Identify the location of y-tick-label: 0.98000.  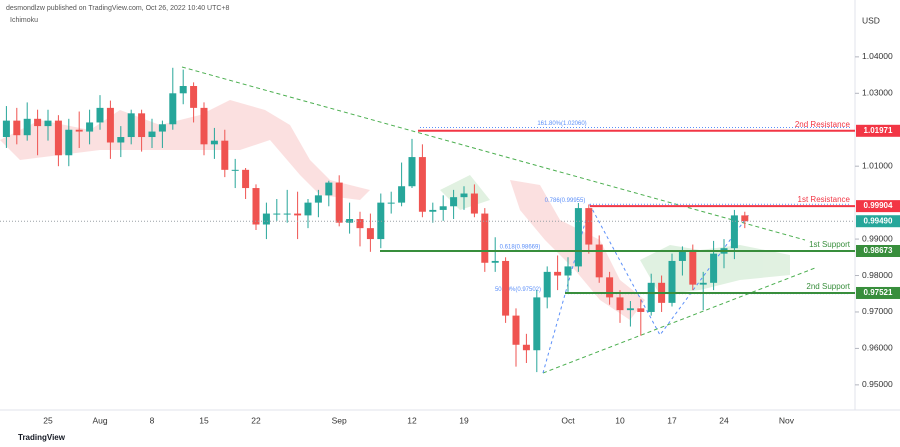
(877, 275).